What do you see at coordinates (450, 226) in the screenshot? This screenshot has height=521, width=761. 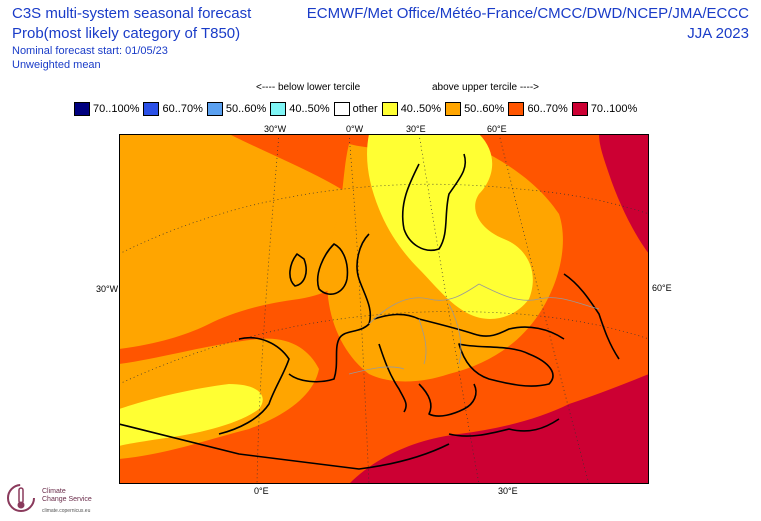 I see `region-yellow-north` at bounding box center [450, 226].